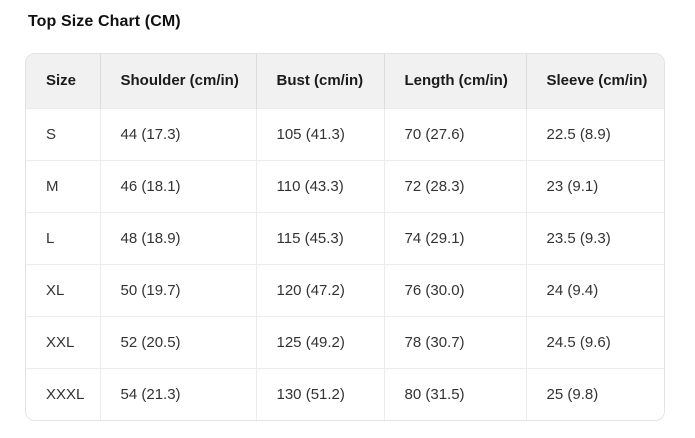  What do you see at coordinates (177, 237) in the screenshot?
I see `shoulder-cell: 48 (18.9)` at bounding box center [177, 237].